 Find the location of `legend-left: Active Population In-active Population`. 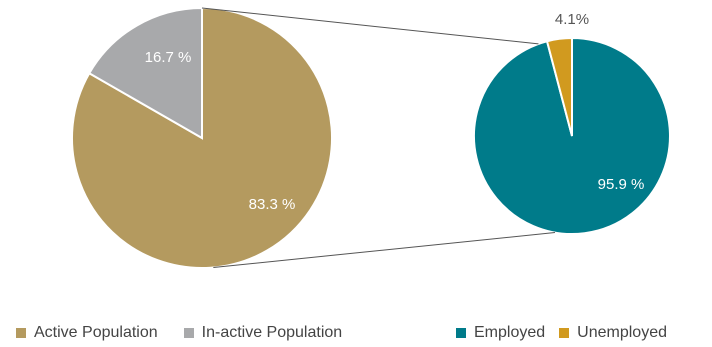

legend-left: Active Population In-active Population is located at coordinates (192, 333).